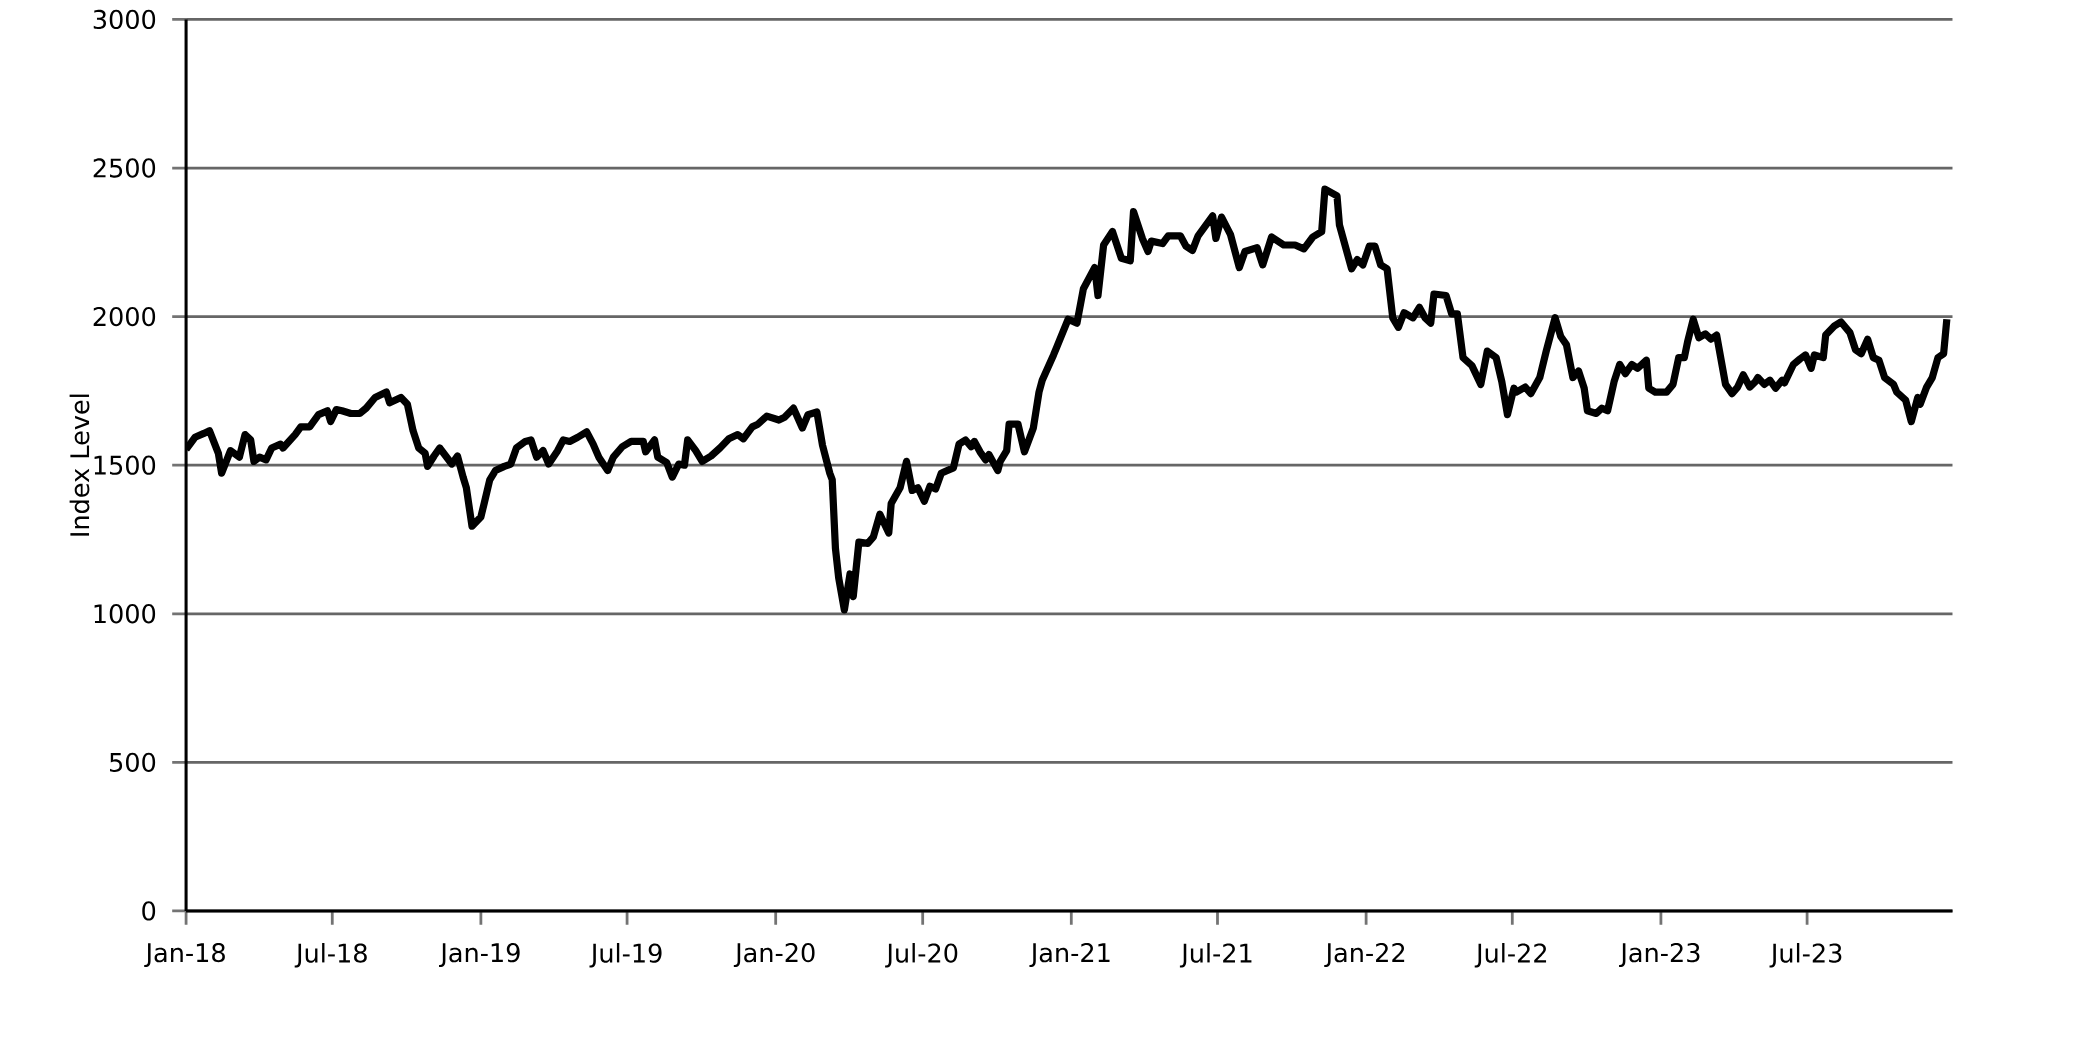 This screenshot has width=2083, height=1042. What do you see at coordinates (124, 168) in the screenshot?
I see `y-tick-label: 2500` at bounding box center [124, 168].